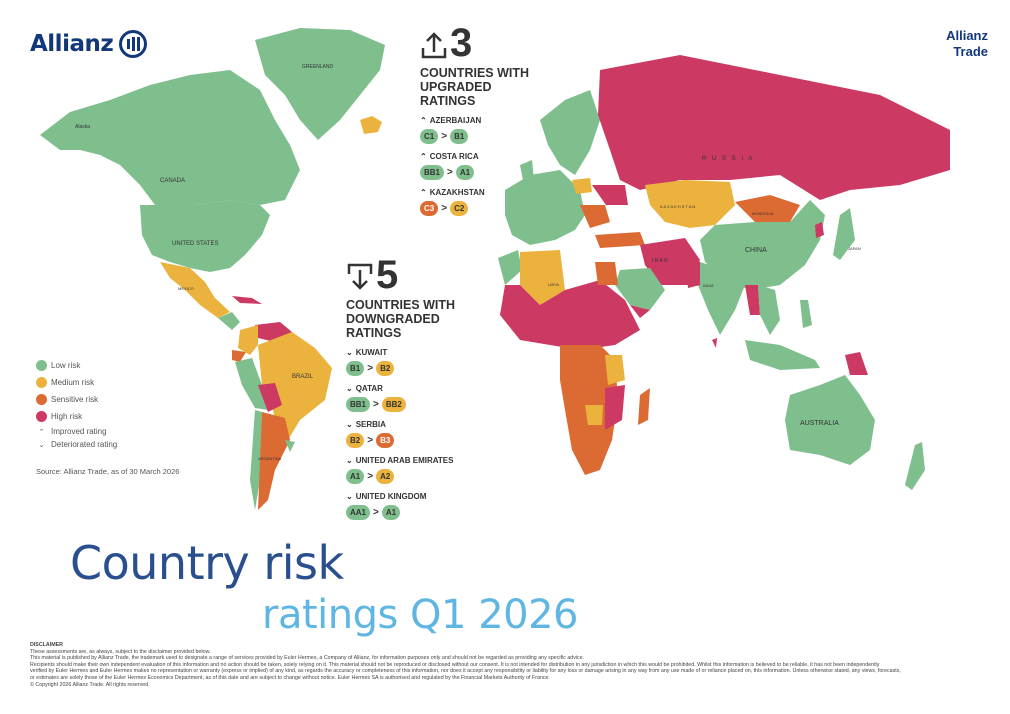 The width and height of the screenshot is (1010, 714). What do you see at coordinates (640, 311) in the screenshot?
I see `region-yemen` at bounding box center [640, 311].